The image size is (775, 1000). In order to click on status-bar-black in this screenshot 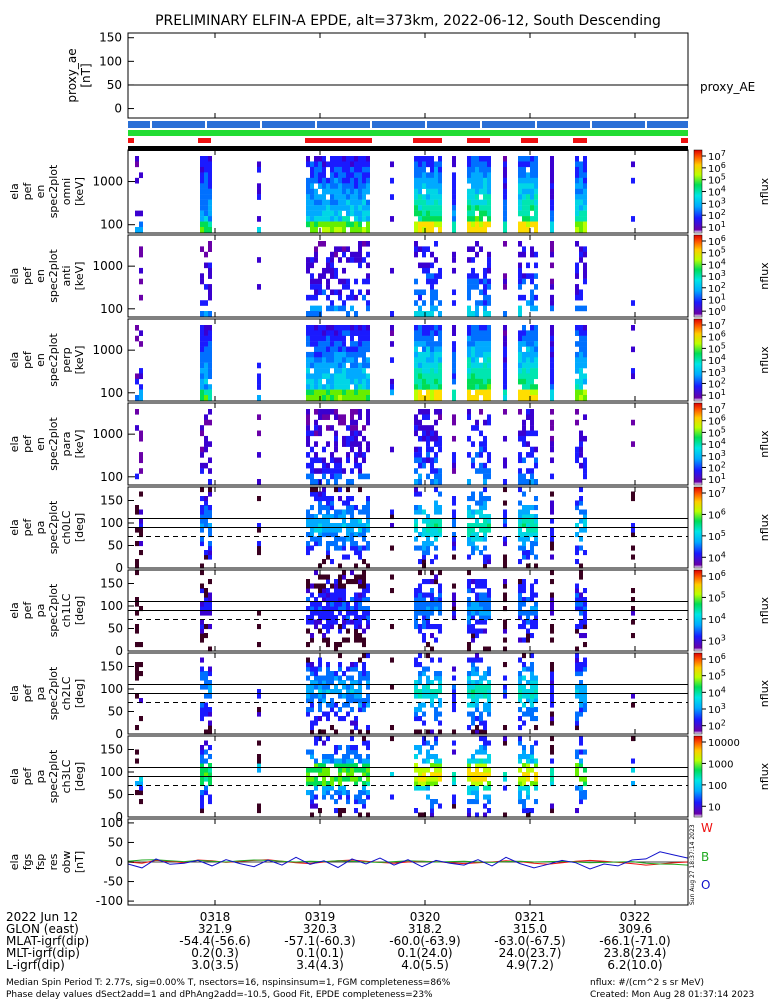, I will do `click(408, 148)`.